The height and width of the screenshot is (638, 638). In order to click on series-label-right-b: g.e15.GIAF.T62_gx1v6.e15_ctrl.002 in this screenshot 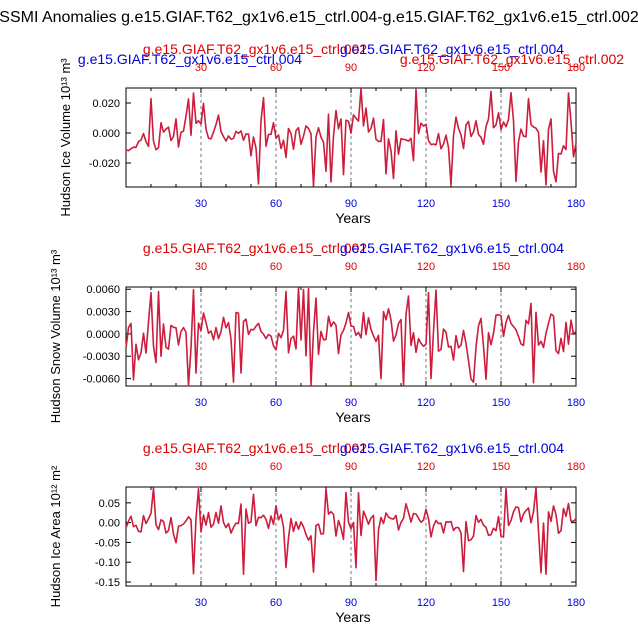, I will do `click(512, 59)`.